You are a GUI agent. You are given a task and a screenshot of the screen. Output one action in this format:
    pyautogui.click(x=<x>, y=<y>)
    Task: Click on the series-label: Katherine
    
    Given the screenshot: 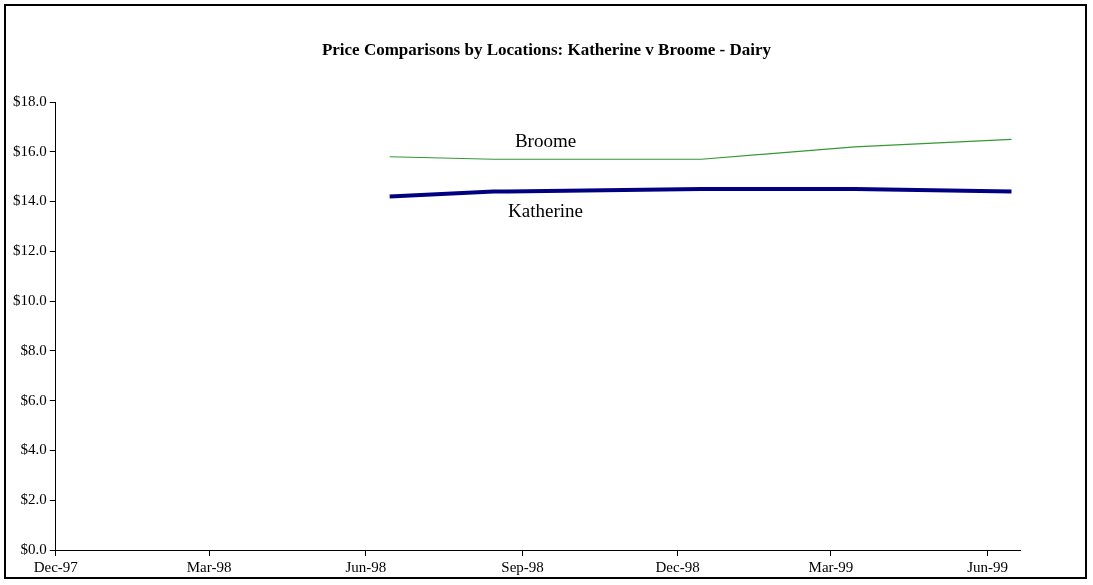 What is the action you would take?
    pyautogui.click(x=545, y=211)
    